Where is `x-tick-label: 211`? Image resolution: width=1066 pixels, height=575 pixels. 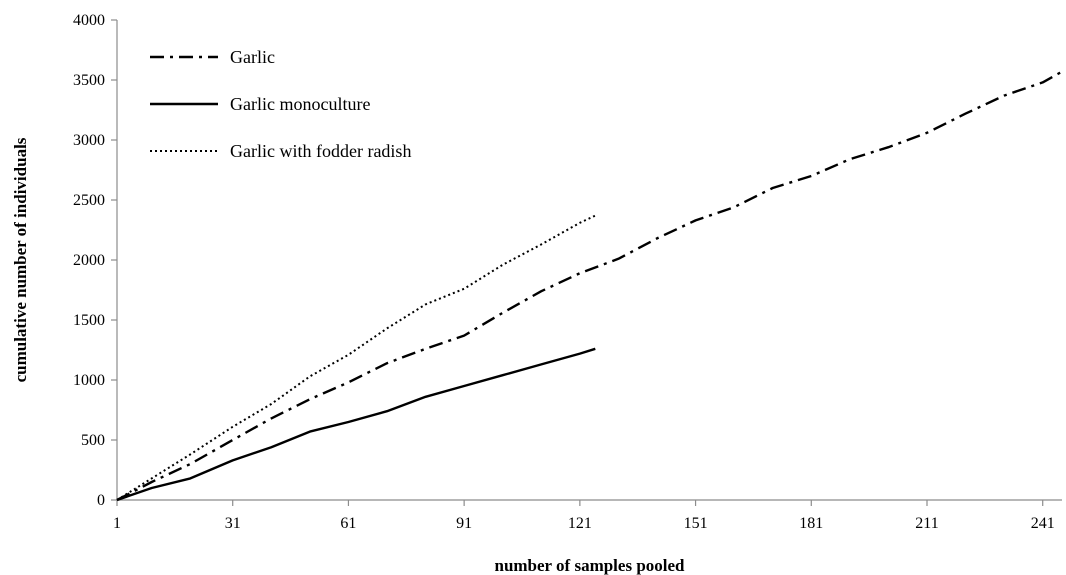
x-tick-label: 211 is located at coordinates (926, 523).